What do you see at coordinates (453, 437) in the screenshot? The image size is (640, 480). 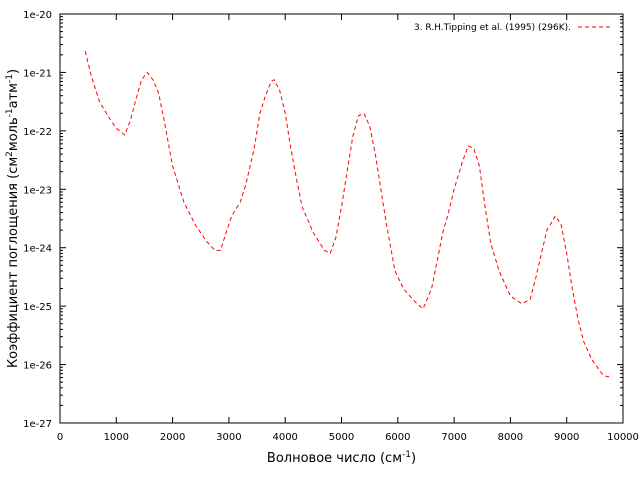 I see `x-tick-label: 7000` at bounding box center [453, 437].